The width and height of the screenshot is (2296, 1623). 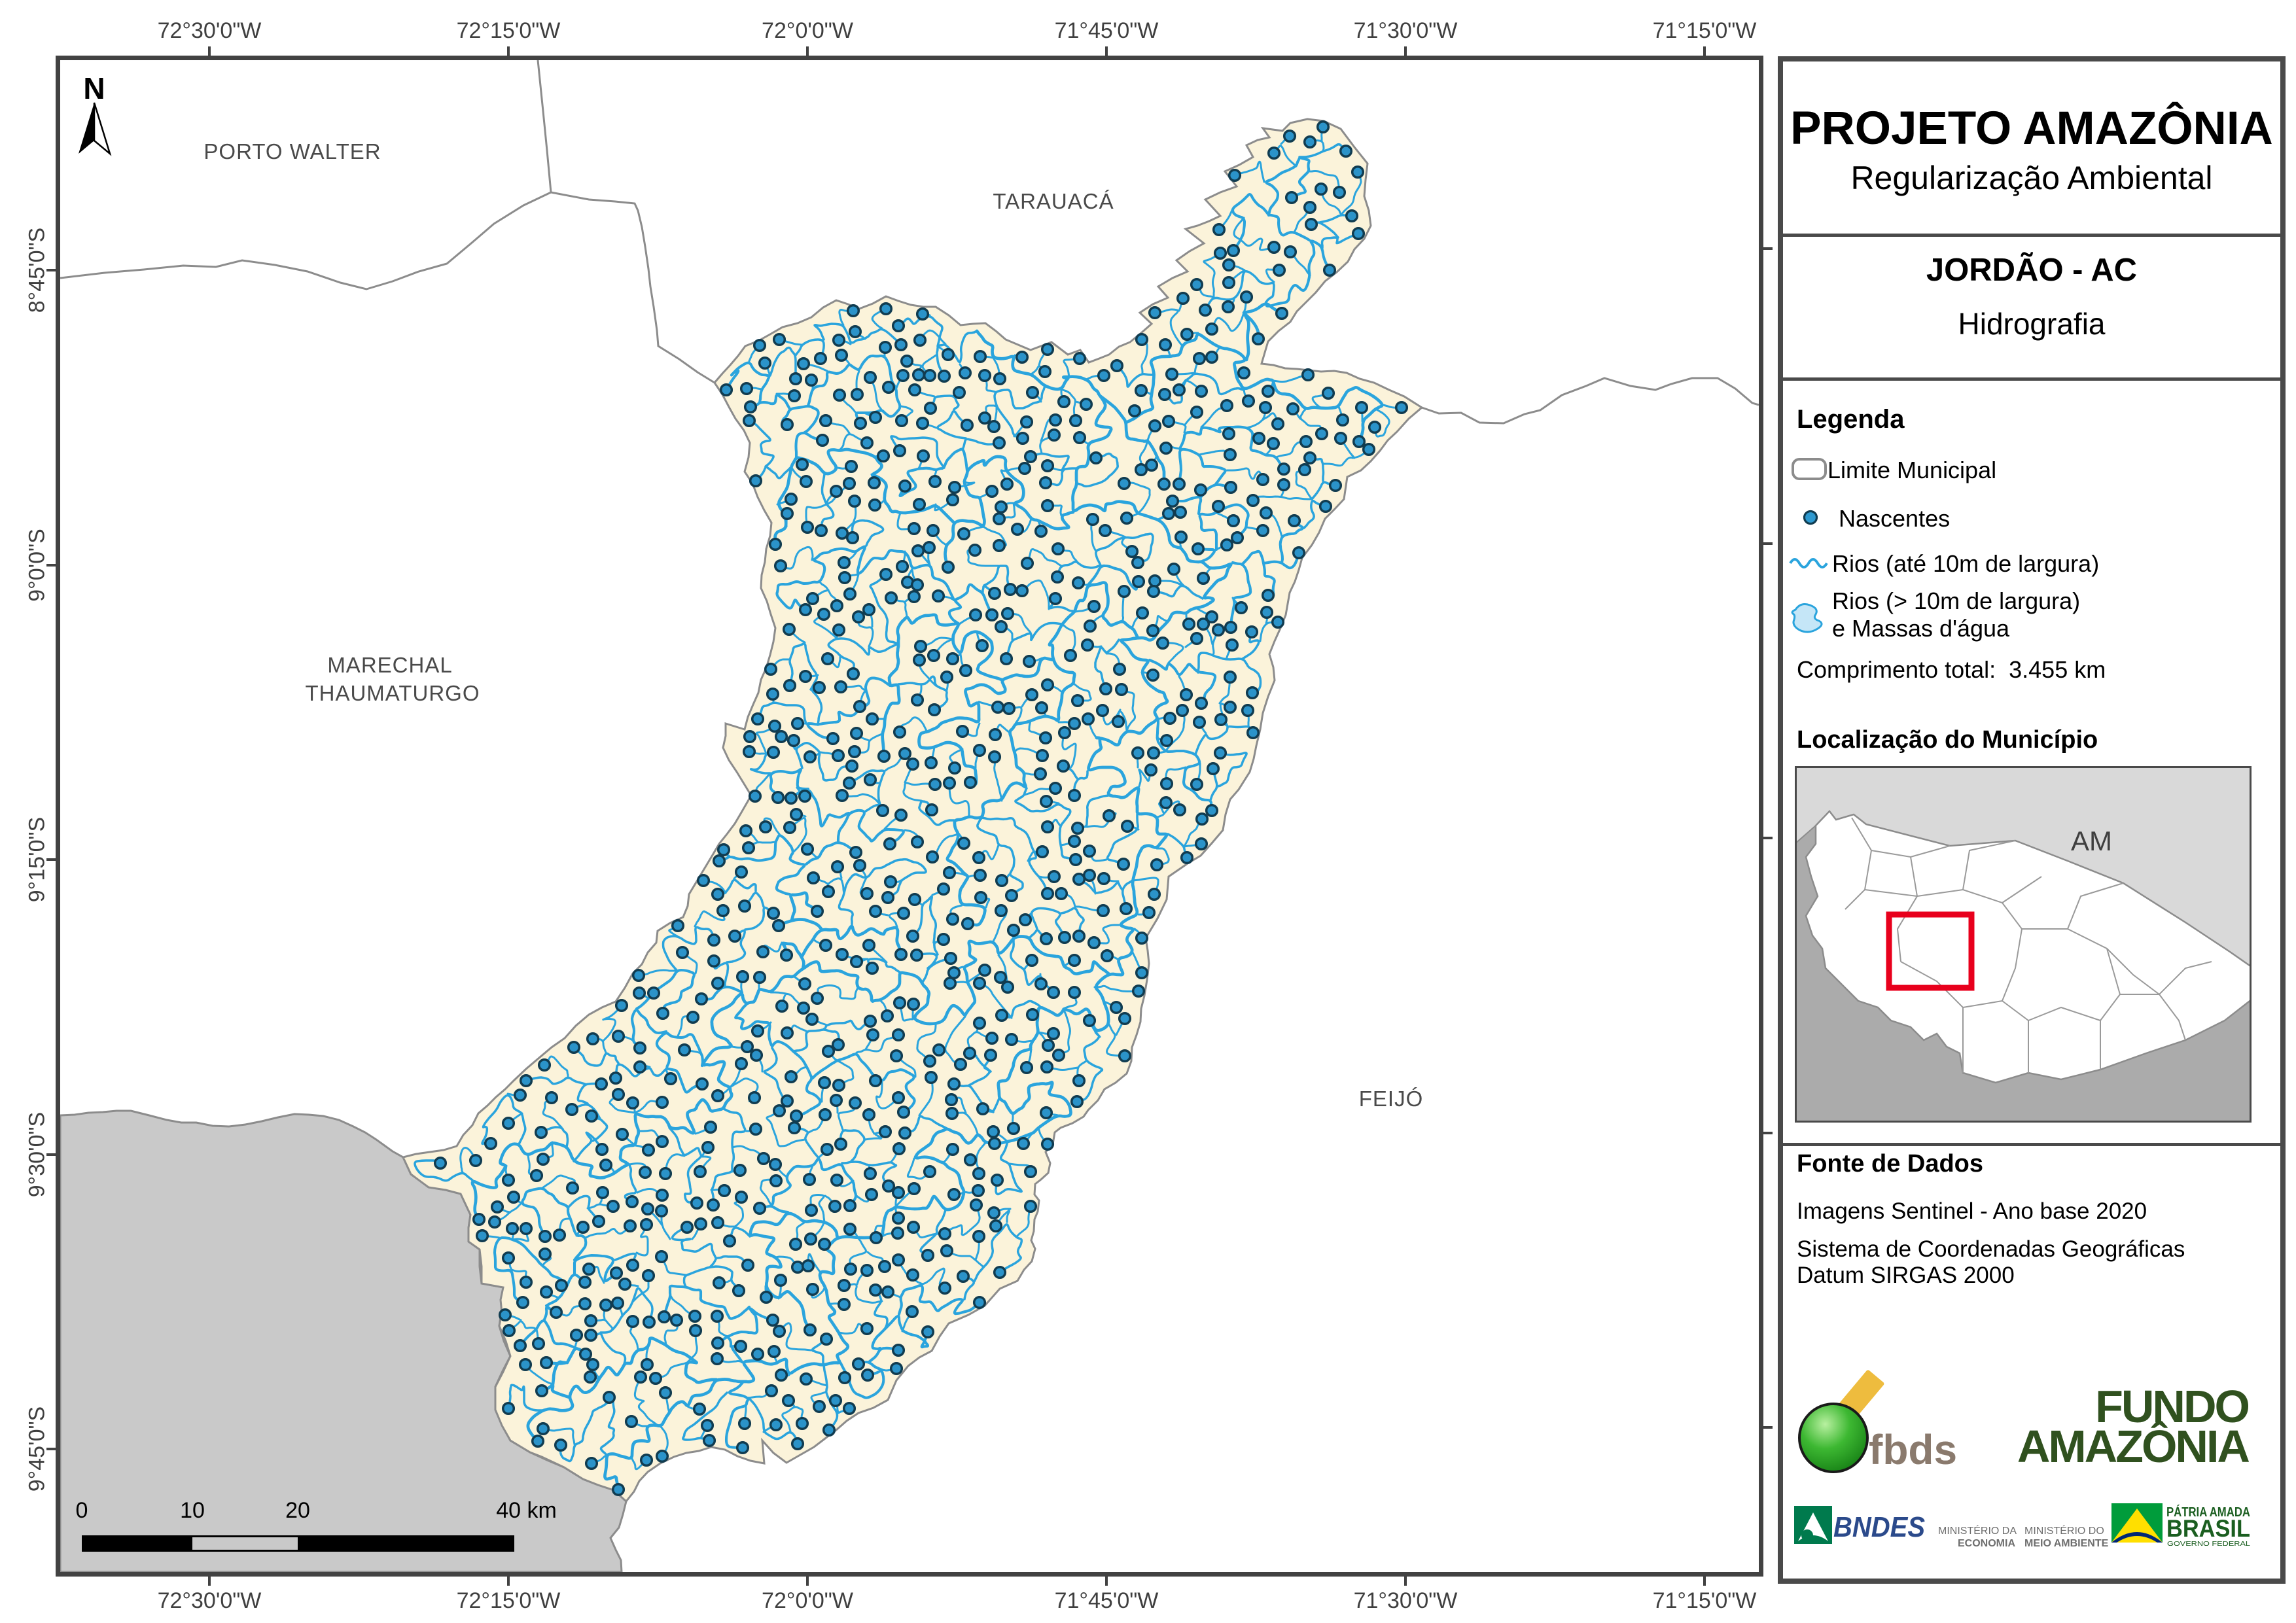 What do you see at coordinates (2091, 841) in the screenshot?
I see `svg-text: AM` at bounding box center [2091, 841].